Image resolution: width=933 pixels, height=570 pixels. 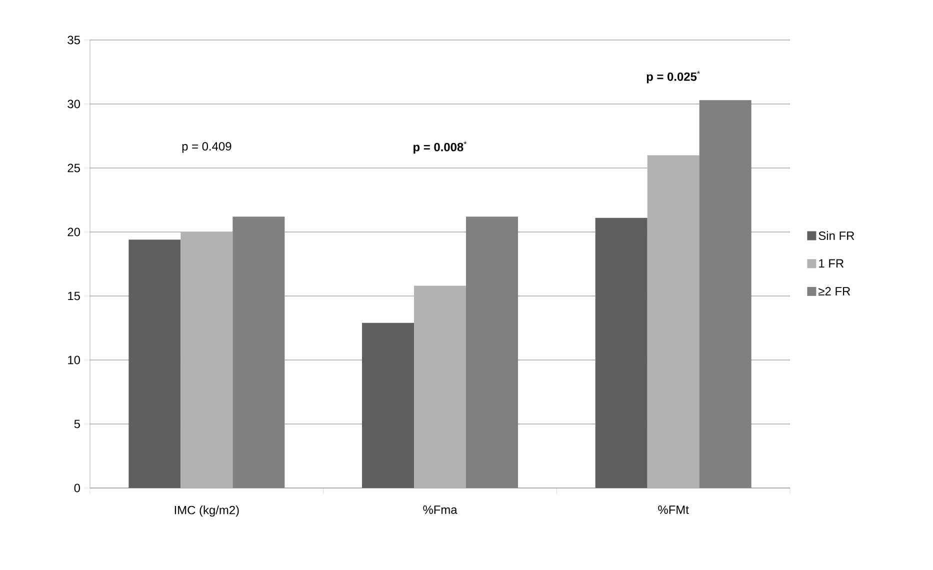 What do you see at coordinates (673, 510) in the screenshot?
I see `x-tick-label: %FMt` at bounding box center [673, 510].